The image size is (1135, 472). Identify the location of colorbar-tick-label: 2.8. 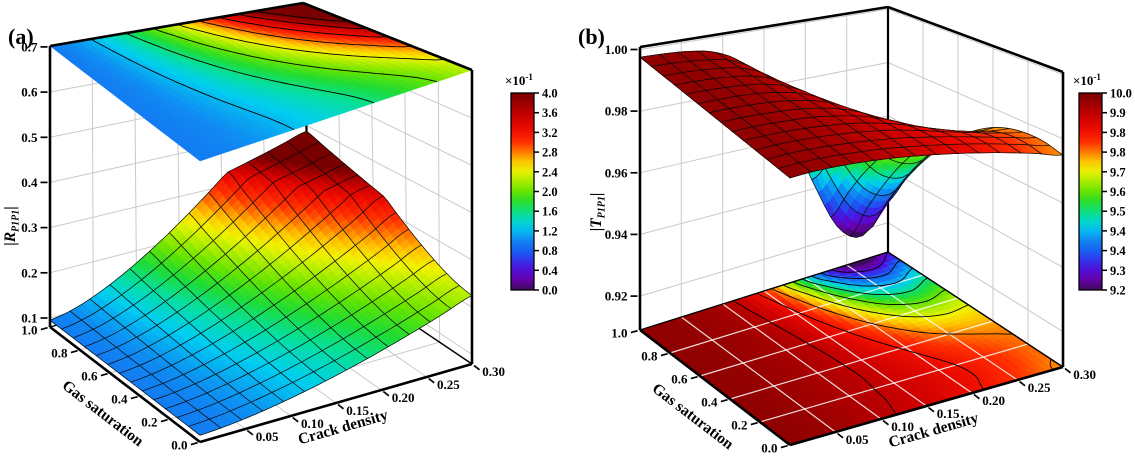
(550, 153).